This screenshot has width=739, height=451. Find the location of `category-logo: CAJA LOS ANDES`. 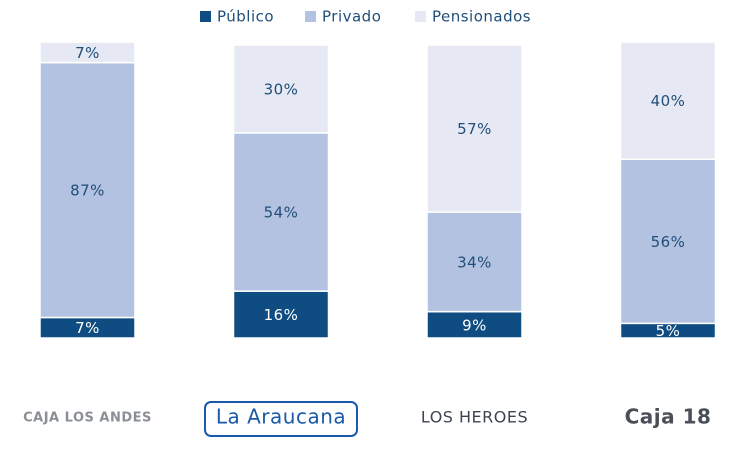

category-logo: CAJA LOS ANDES is located at coordinates (87, 418).